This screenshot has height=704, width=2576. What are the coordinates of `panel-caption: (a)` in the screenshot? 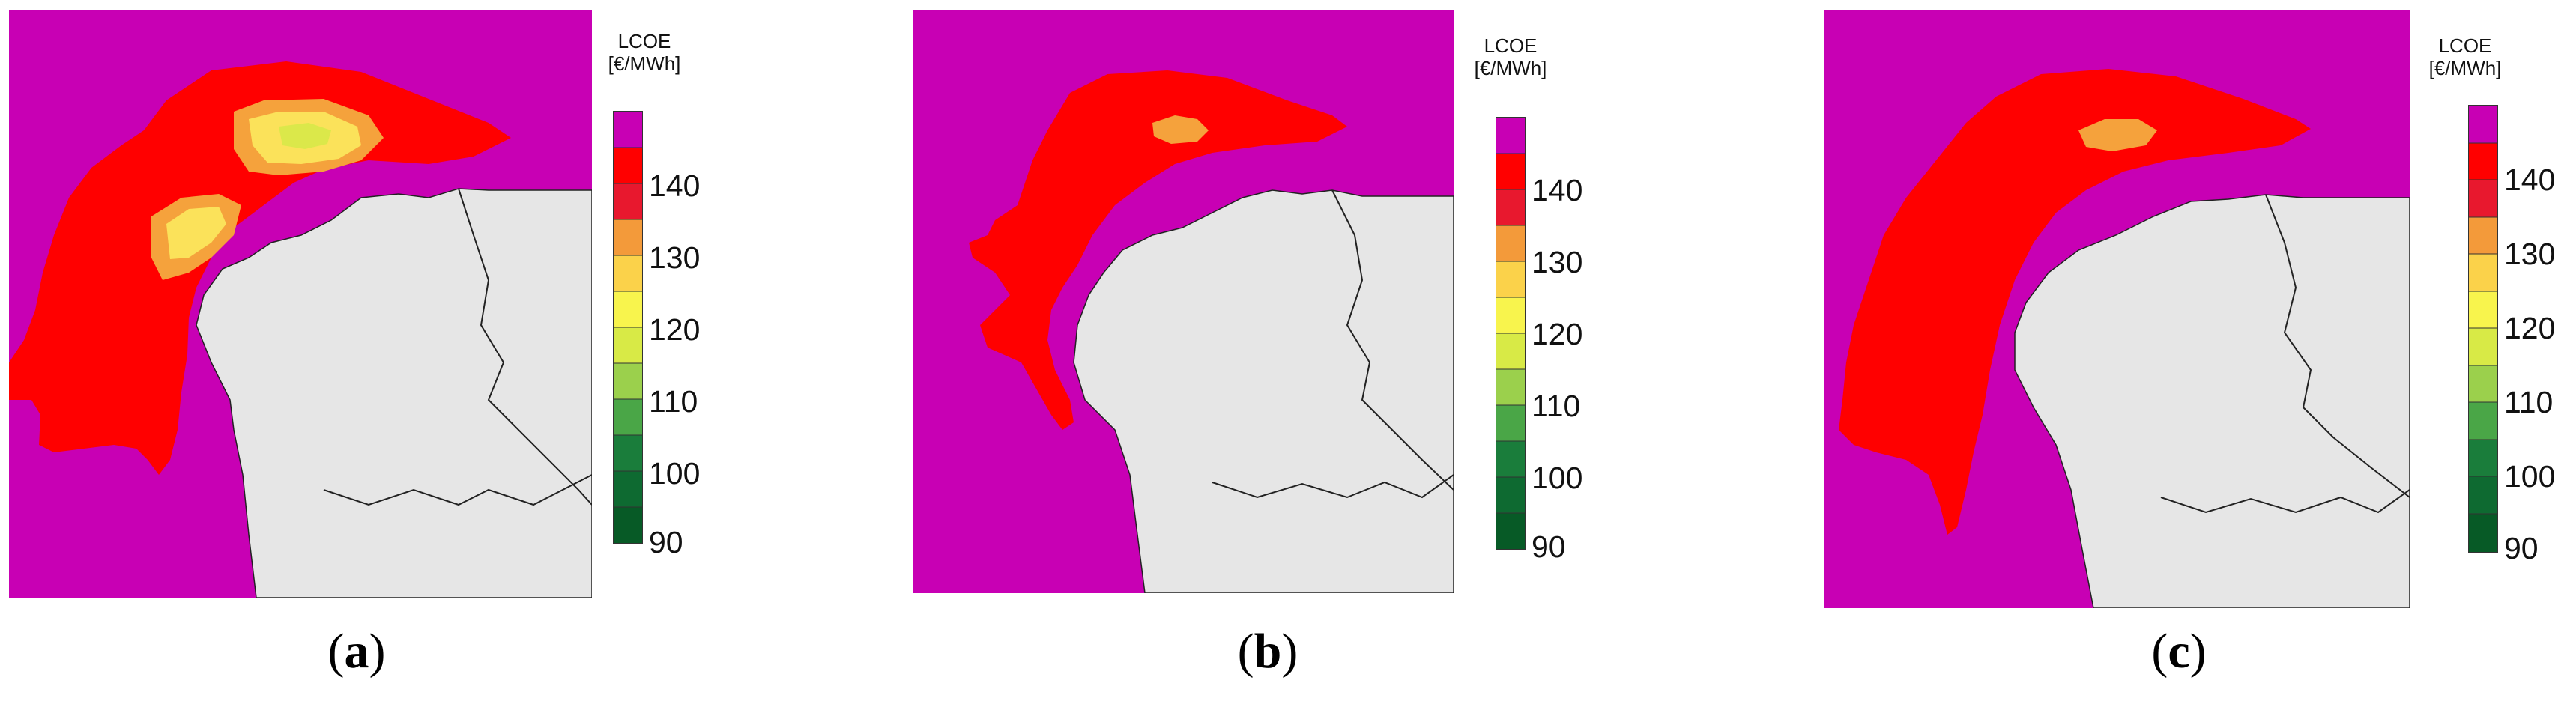 It's located at (357, 651).